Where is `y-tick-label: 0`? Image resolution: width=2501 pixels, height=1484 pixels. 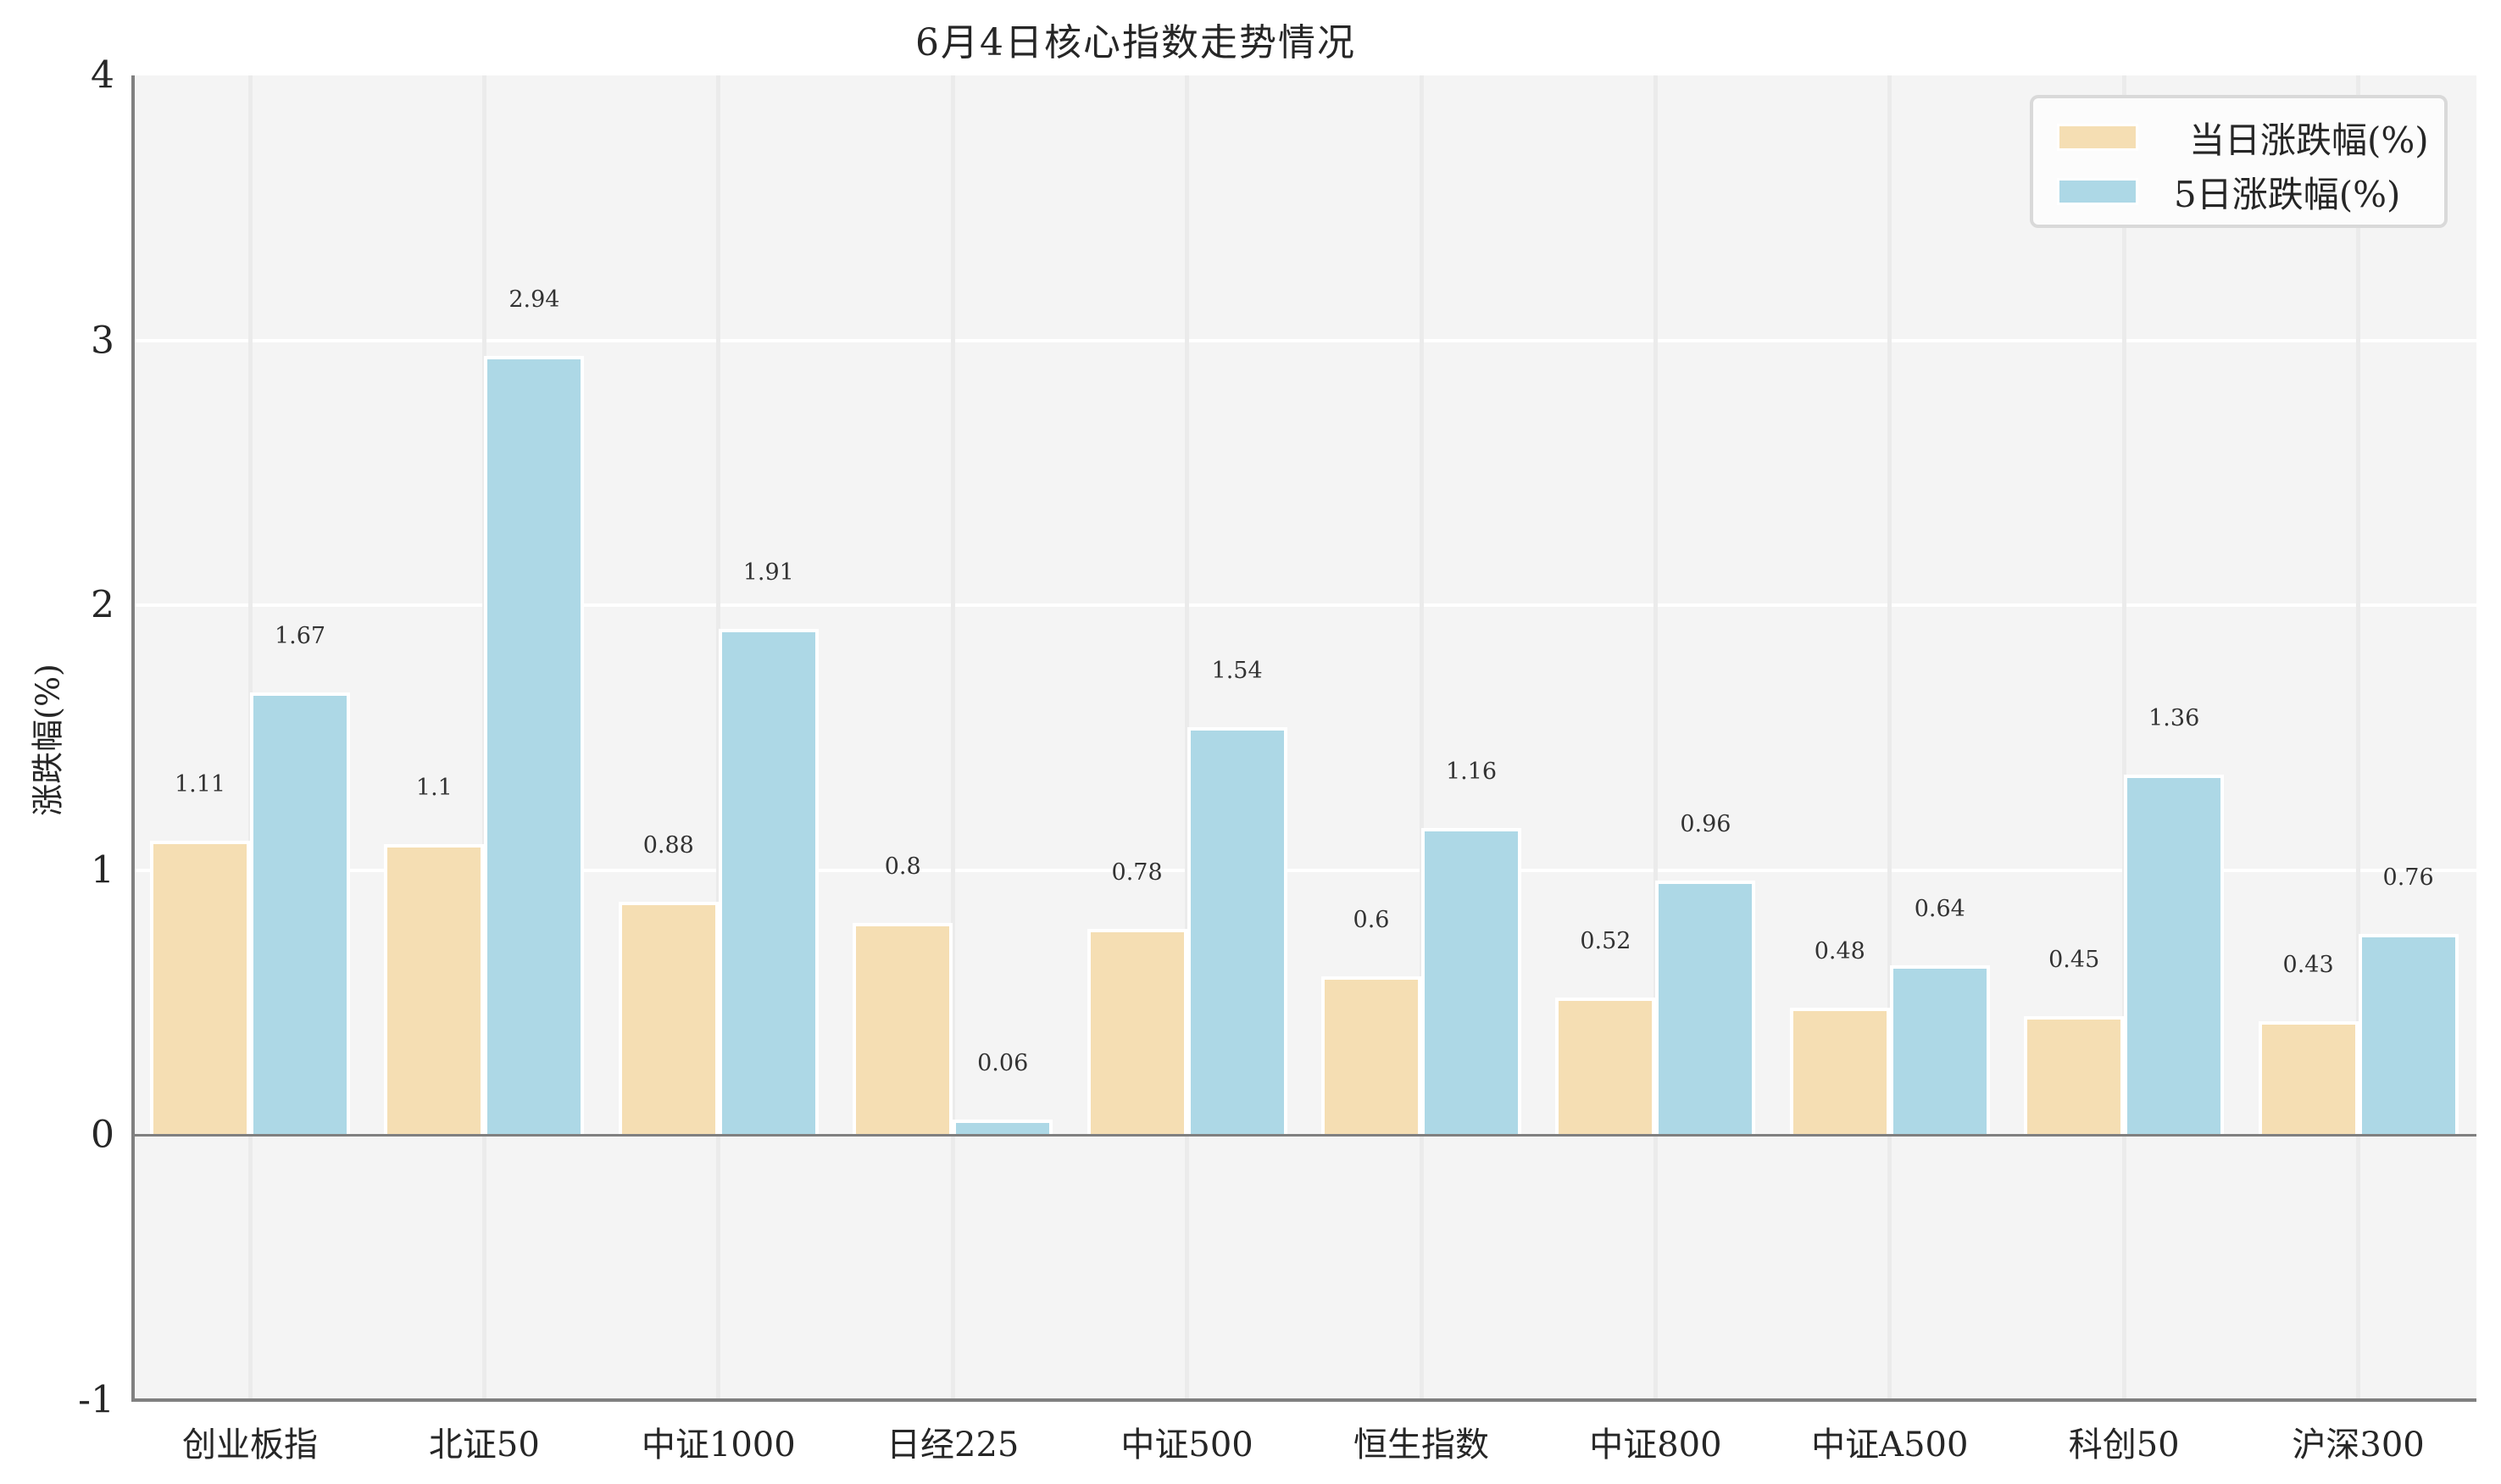
y-tick-label: 0 is located at coordinates (102, 1135).